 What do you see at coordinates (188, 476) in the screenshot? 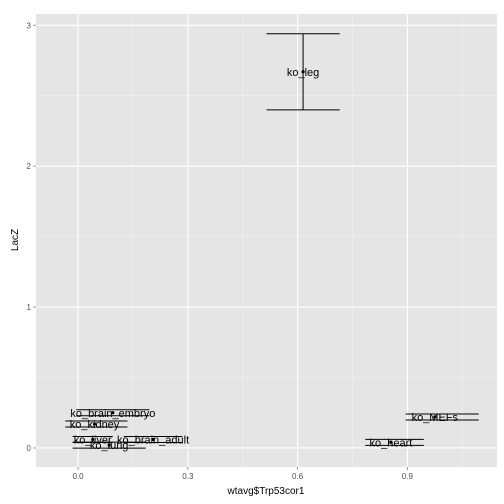
I see `x-tick-label: 0.3` at bounding box center [188, 476].